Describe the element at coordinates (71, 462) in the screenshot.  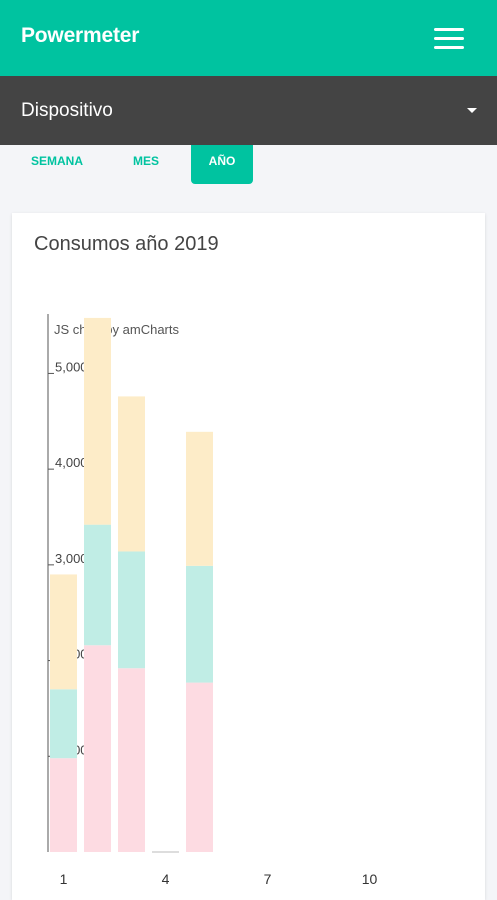
I see `y-tick-label: 4,000` at that location.